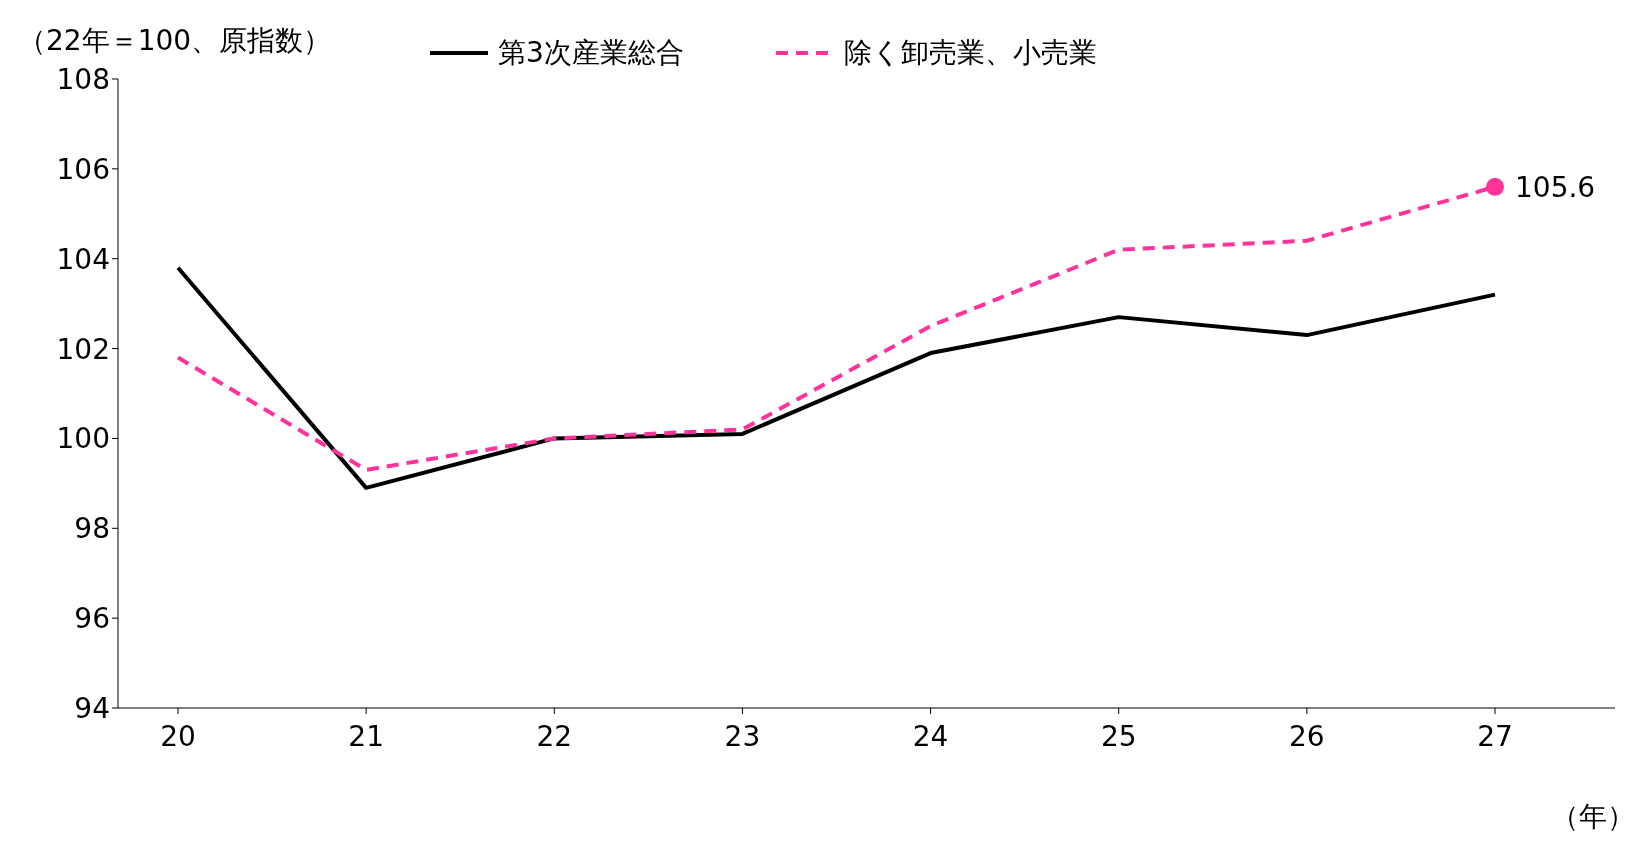 The image size is (1643, 857). I want to click on data-label: 105.6, so click(1555, 187).